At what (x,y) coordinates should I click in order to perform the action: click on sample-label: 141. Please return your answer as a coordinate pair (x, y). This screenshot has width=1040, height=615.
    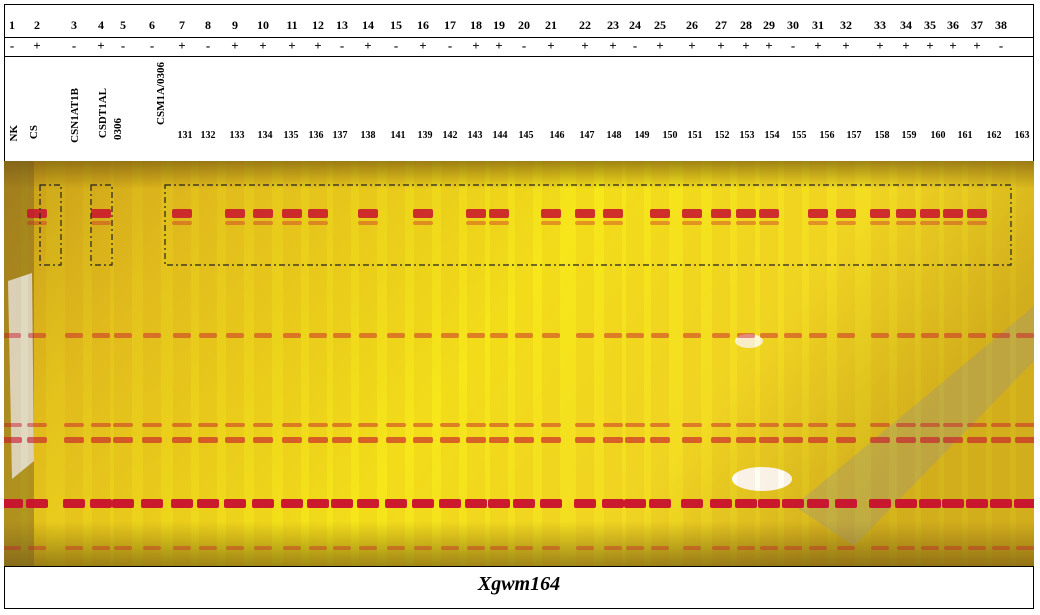
    Looking at the image, I should click on (398, 135).